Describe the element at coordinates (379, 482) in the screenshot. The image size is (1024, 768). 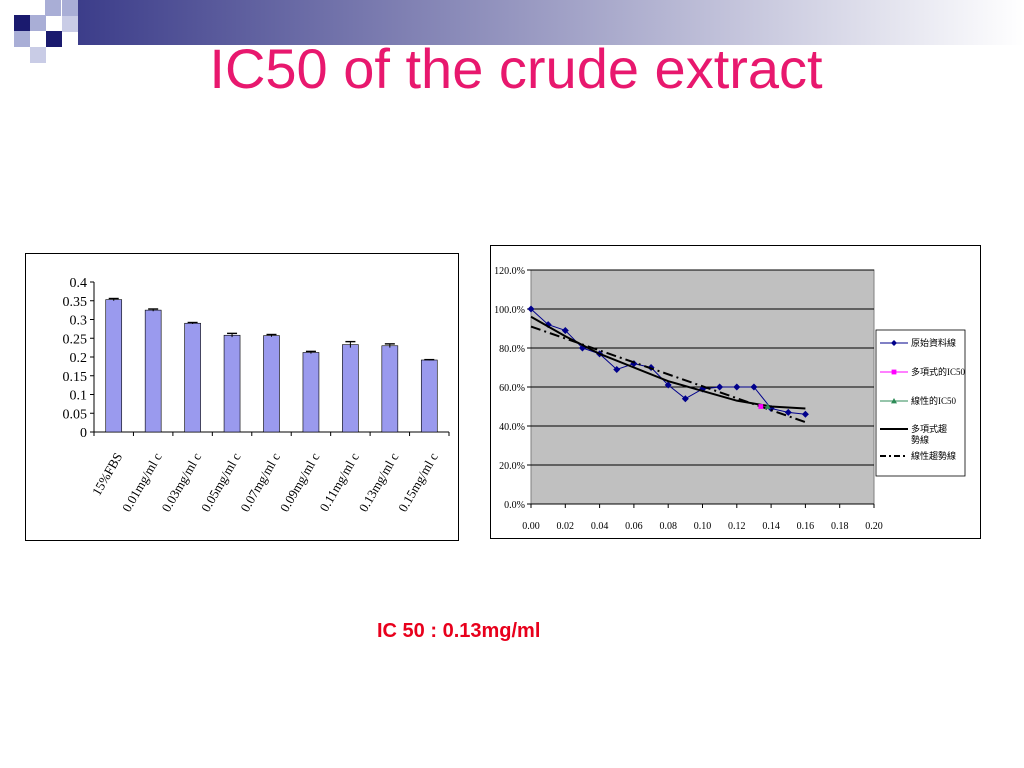
I see `x-tick-label: 0.13mg/ml c` at that location.